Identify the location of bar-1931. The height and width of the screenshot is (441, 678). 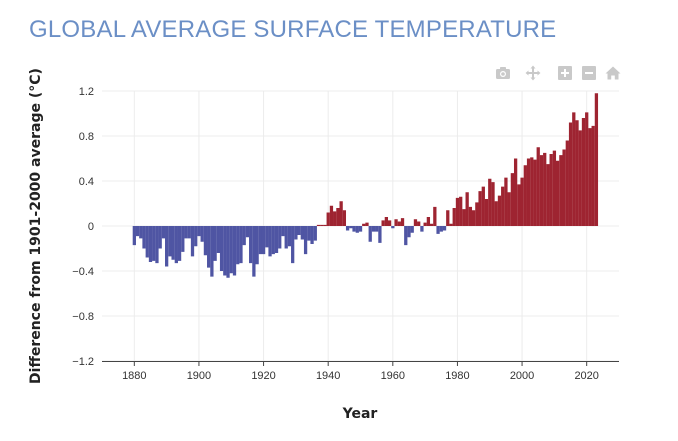
(299, 230).